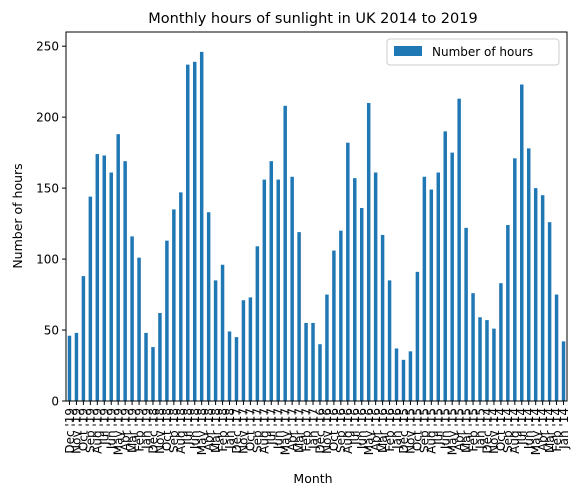  Describe the element at coordinates (70, 431) in the screenshot. I see `x-tick-label: Dec '19` at that location.